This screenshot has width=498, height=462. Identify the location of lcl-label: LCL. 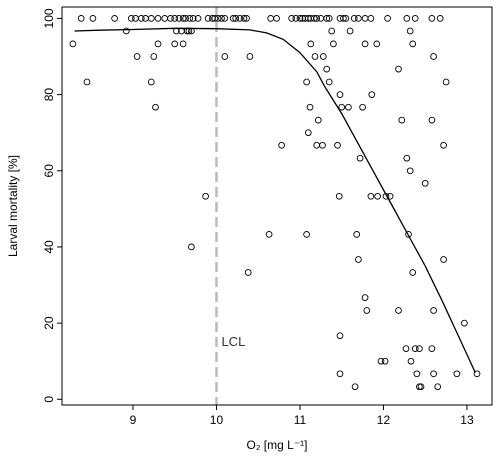
(233, 341).